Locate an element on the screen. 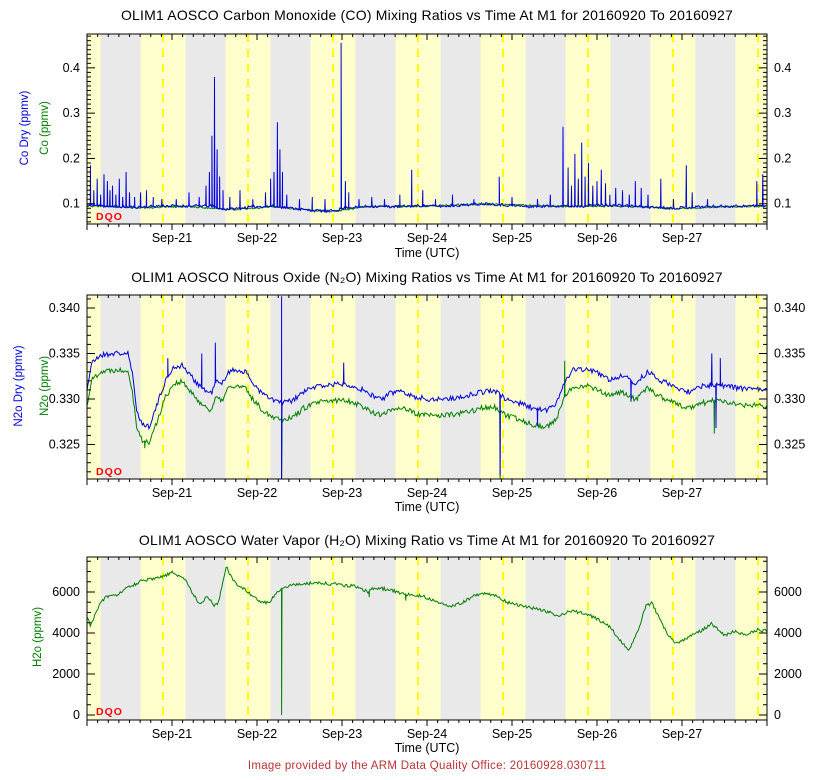 The height and width of the screenshot is (780, 840). y-tick-label-right: 2000 is located at coordinates (788, 674).